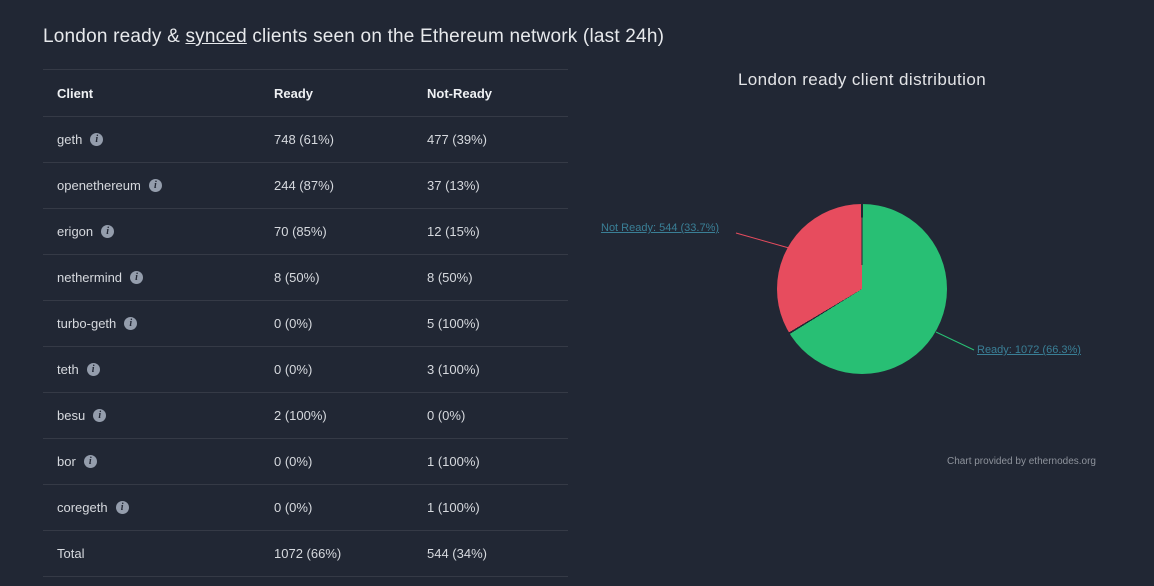 This screenshot has width=1154, height=586. I want to click on ready-cell: 244 (87%), so click(304, 185).